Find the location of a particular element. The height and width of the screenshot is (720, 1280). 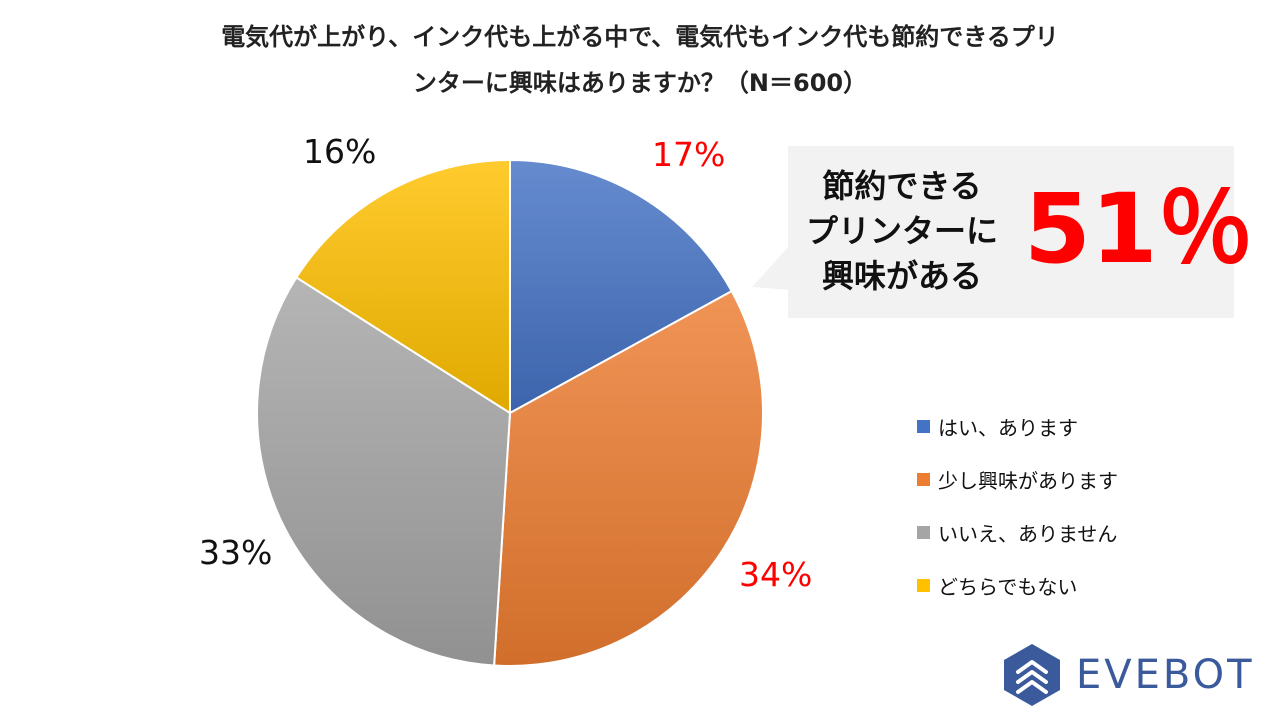

callout-big-value: 51％ is located at coordinates (1139, 229).